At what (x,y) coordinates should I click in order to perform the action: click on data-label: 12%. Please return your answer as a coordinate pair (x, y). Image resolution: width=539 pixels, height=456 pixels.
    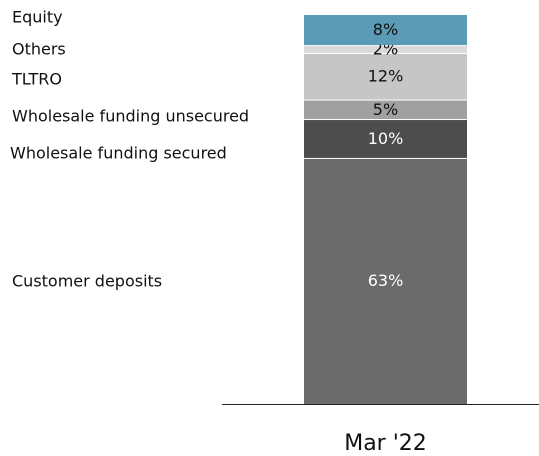
    Looking at the image, I should click on (386, 76).